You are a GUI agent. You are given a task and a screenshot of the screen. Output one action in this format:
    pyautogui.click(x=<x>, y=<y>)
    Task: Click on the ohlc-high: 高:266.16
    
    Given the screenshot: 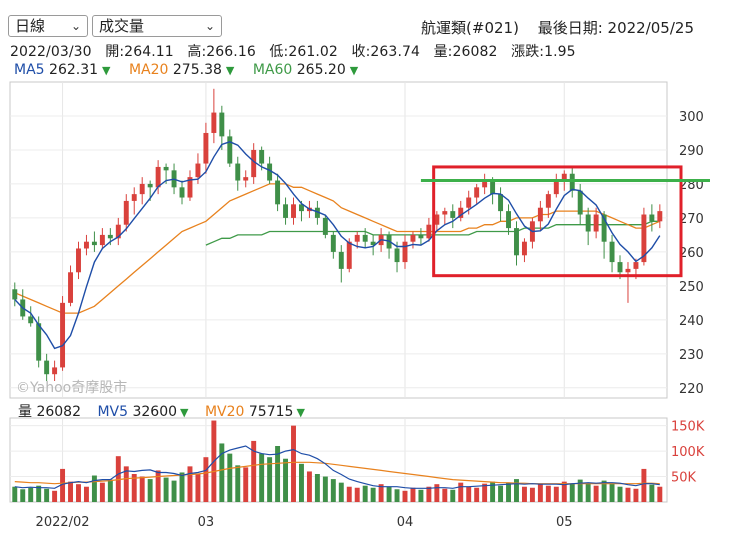 What is the action you would take?
    pyautogui.click(x=221, y=52)
    